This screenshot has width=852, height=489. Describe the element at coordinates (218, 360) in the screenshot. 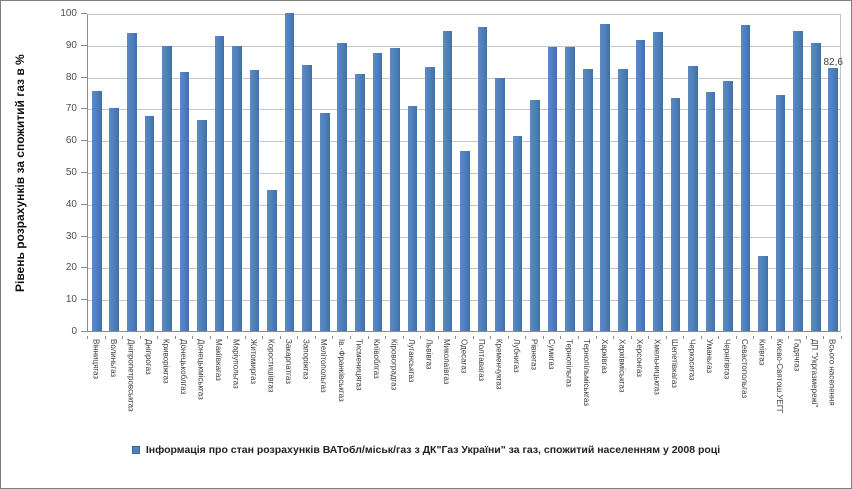

I see `x-category-label: Макіївкагаз` at that location.